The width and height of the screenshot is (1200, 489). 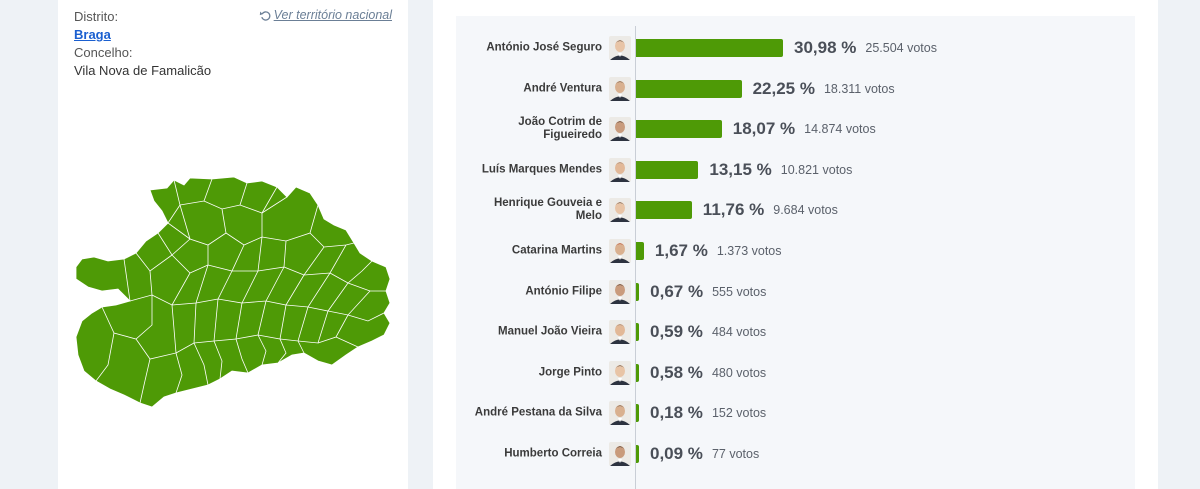 What do you see at coordinates (764, 129) in the screenshot?
I see `result-percentage: 18,07 %` at bounding box center [764, 129].